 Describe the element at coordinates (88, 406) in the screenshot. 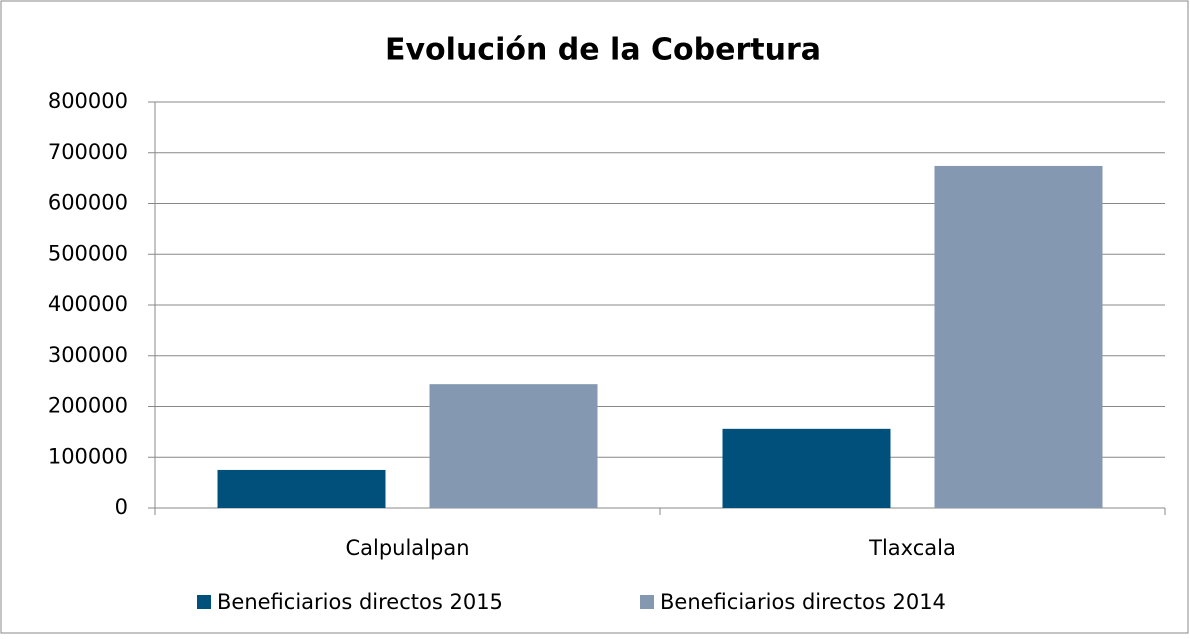

I see `y-tick-label: 200000` at that location.